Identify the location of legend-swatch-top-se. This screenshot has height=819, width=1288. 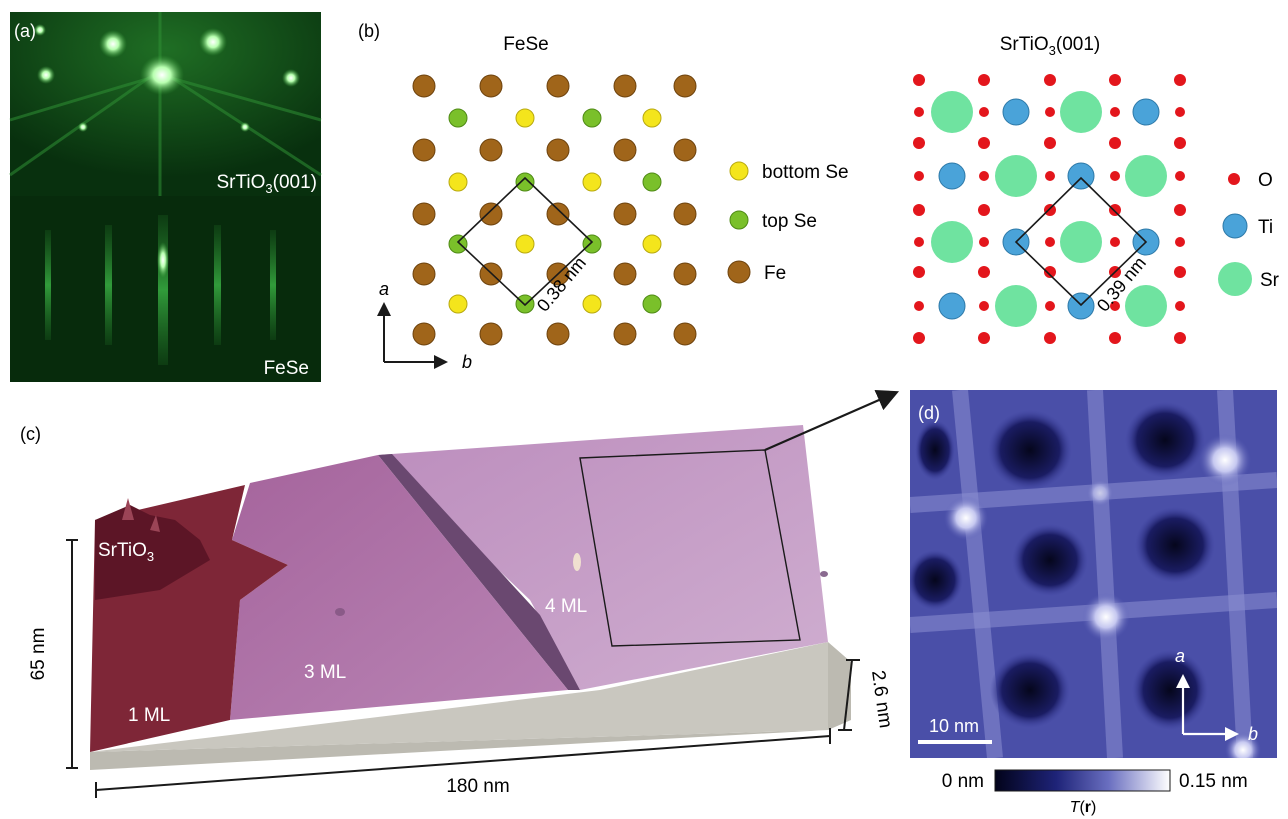
(739, 220).